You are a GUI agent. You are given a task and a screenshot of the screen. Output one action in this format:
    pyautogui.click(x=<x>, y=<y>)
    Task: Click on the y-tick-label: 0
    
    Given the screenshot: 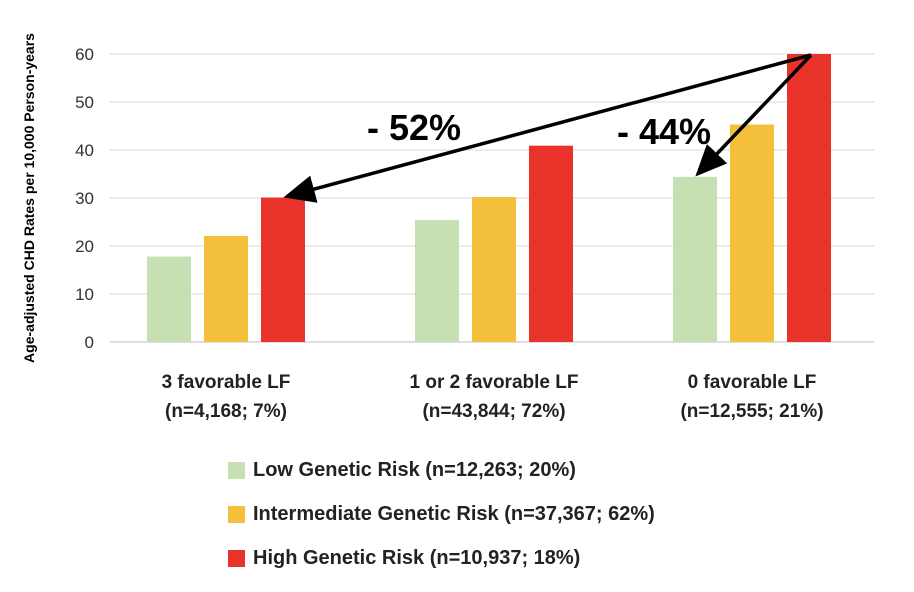 What is the action you would take?
    pyautogui.click(x=89, y=342)
    